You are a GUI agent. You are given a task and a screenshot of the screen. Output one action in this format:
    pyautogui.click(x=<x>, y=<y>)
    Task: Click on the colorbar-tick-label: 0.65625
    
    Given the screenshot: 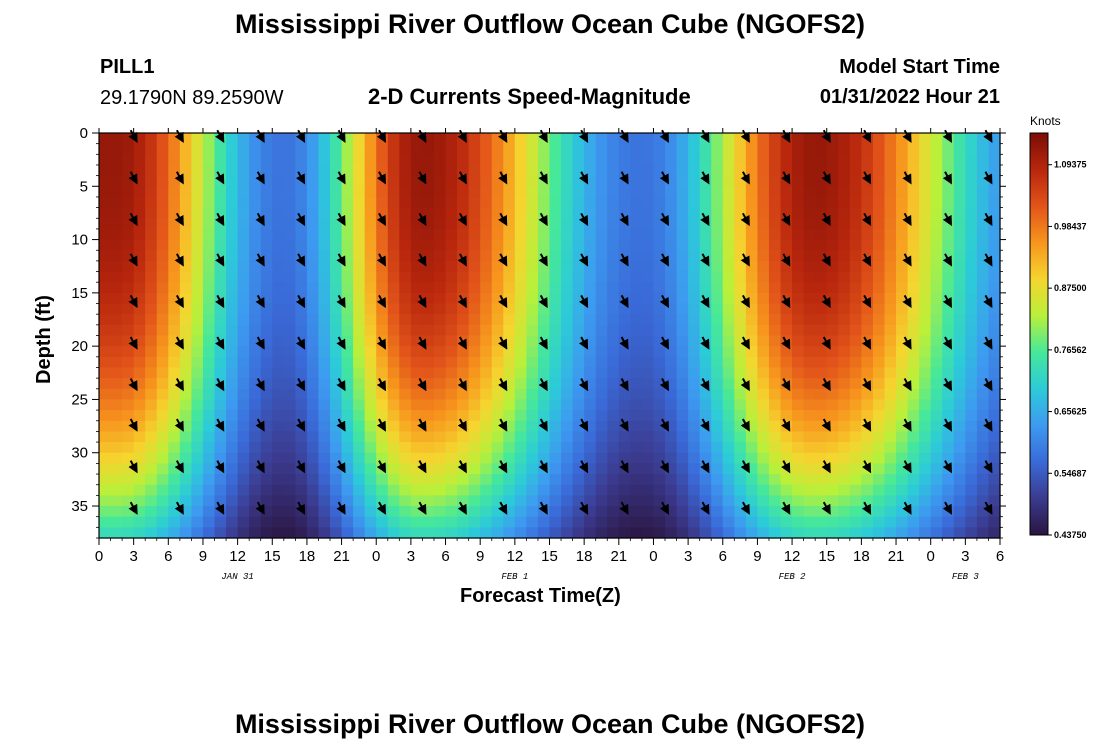 What is the action you would take?
    pyautogui.click(x=1070, y=412)
    